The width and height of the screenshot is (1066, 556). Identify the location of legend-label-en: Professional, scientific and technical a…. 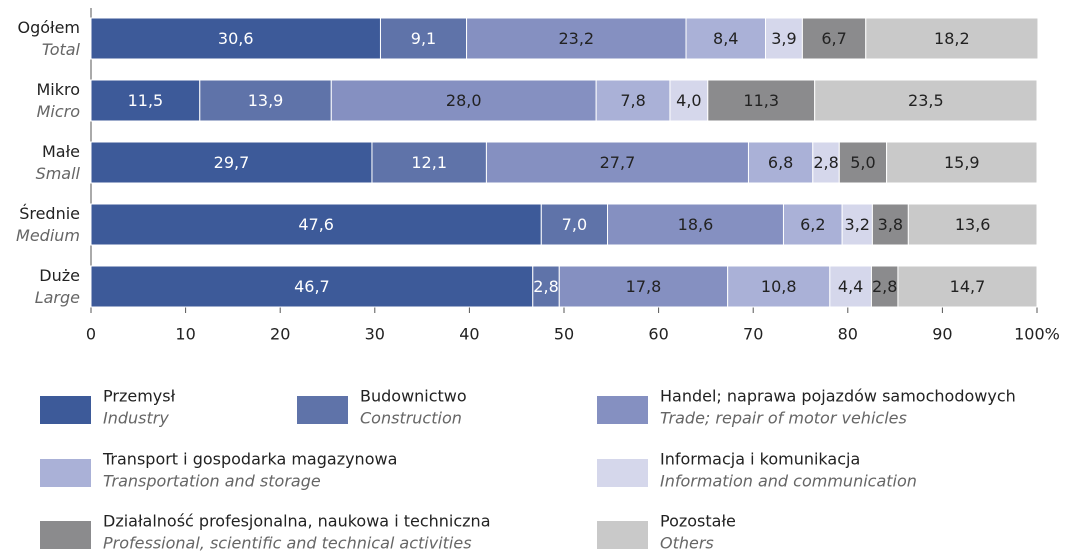
(287, 543).